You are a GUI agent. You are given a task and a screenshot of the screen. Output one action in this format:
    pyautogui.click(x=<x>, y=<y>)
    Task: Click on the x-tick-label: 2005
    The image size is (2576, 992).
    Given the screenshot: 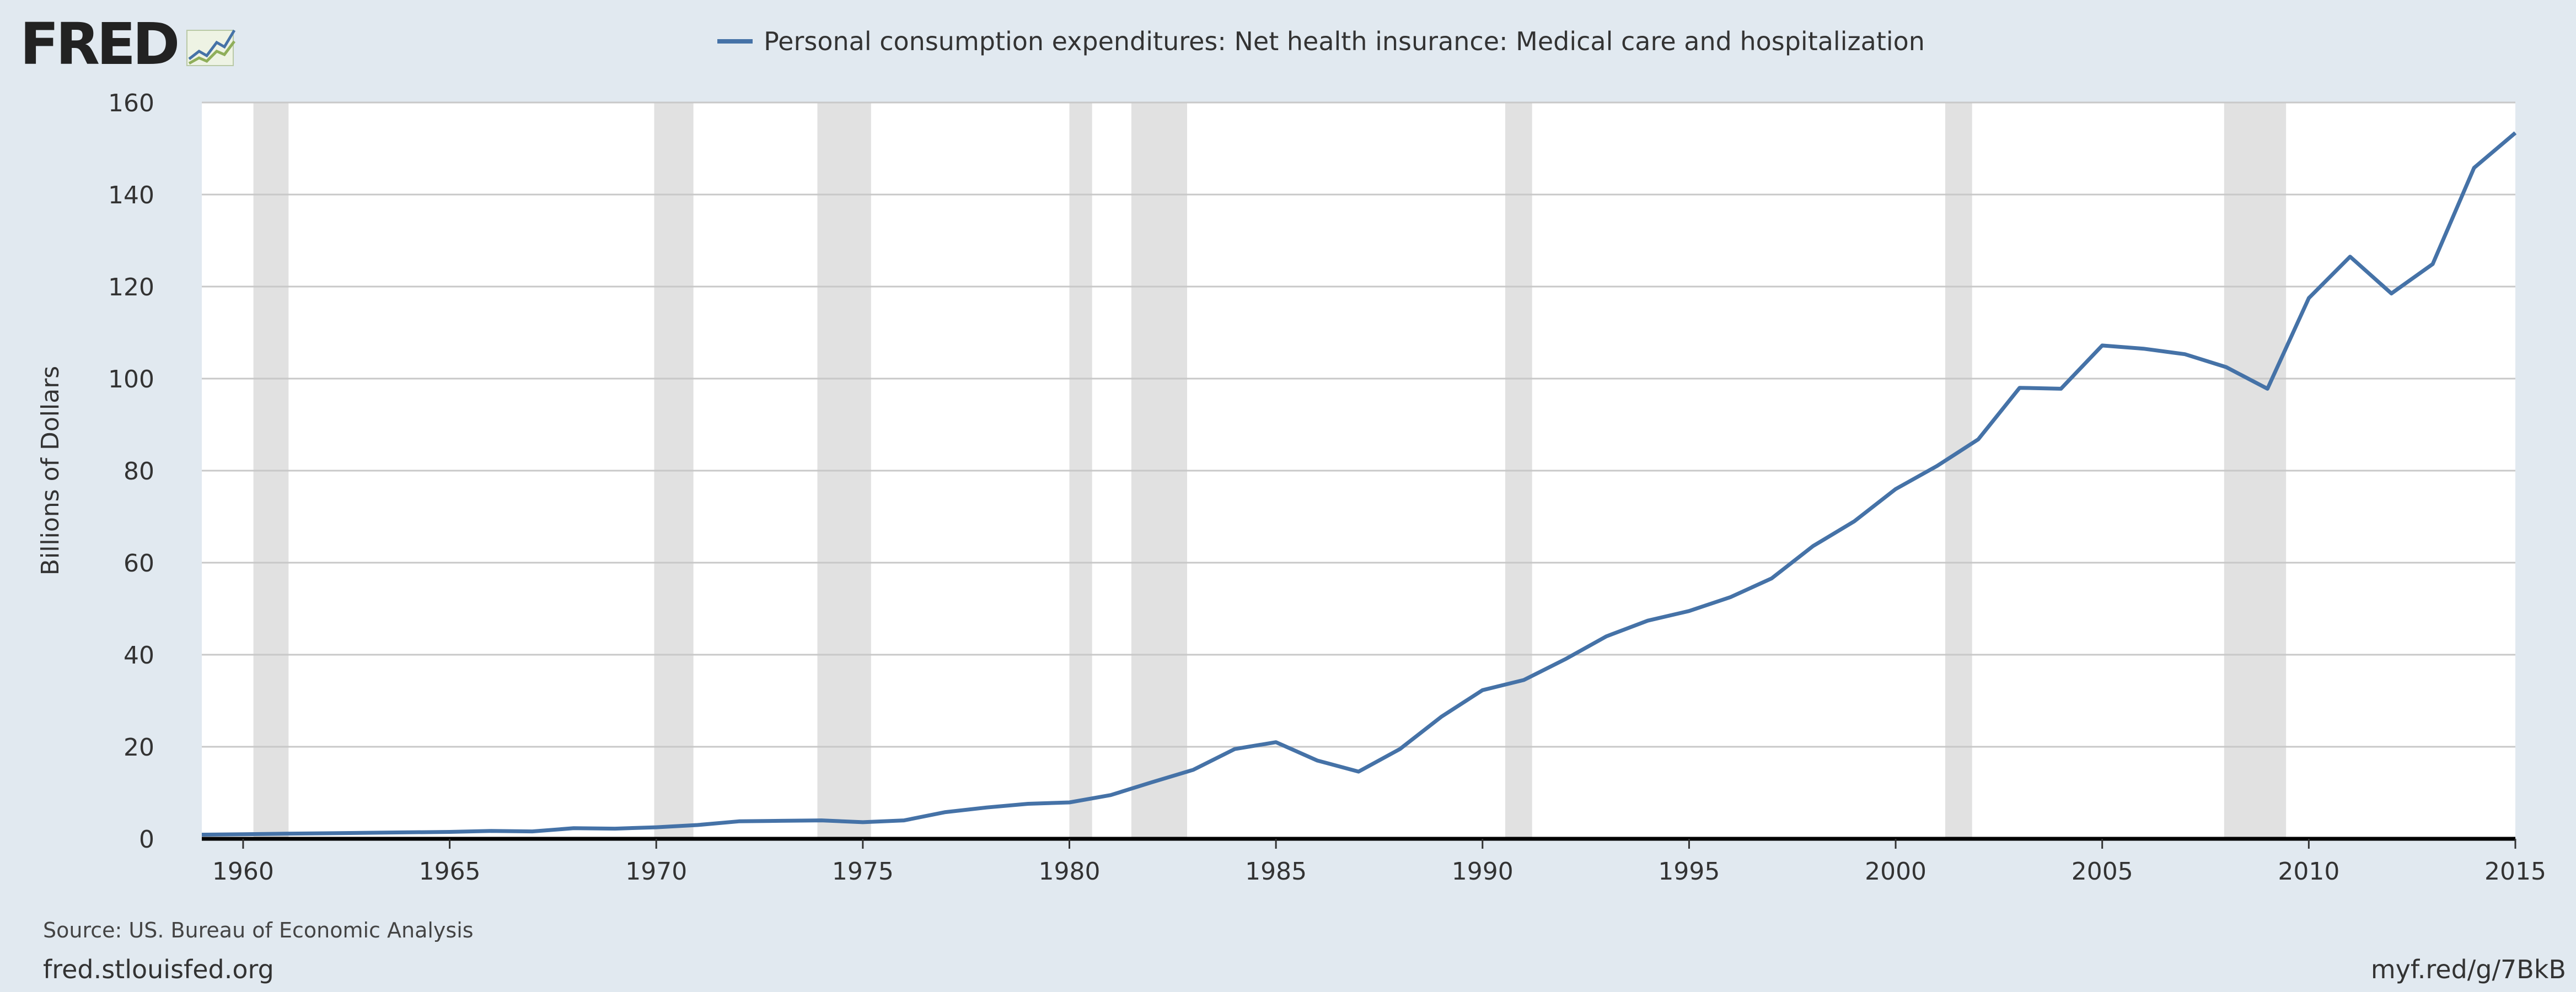 What is the action you would take?
    pyautogui.click(x=2102, y=872)
    